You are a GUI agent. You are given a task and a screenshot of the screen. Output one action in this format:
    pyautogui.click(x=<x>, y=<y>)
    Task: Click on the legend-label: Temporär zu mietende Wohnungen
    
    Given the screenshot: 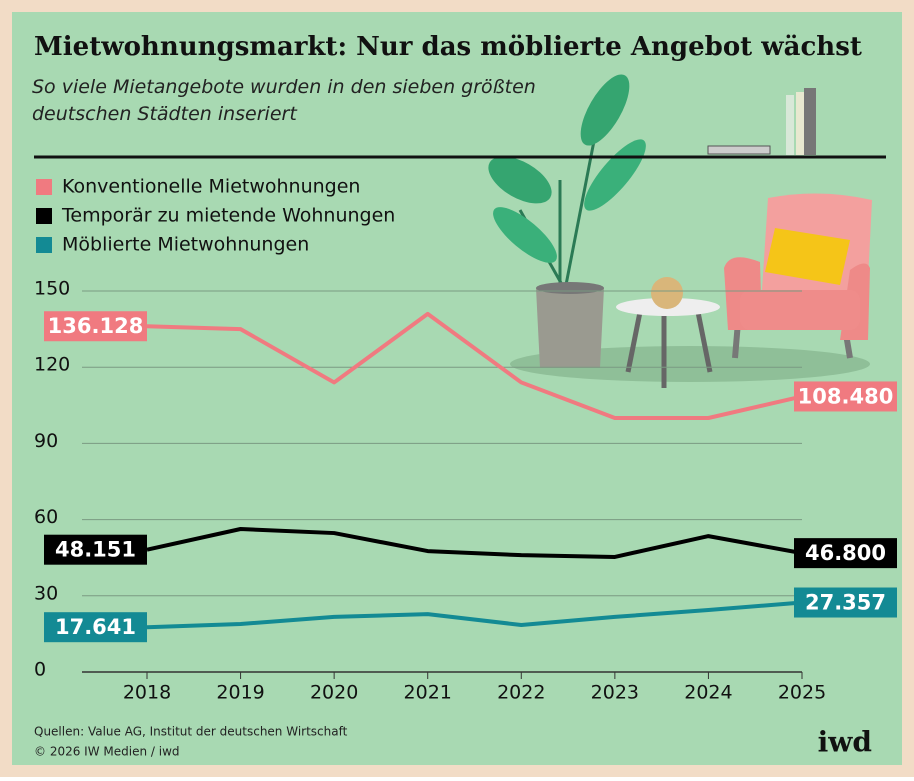 What is the action you would take?
    pyautogui.click(x=228, y=216)
    